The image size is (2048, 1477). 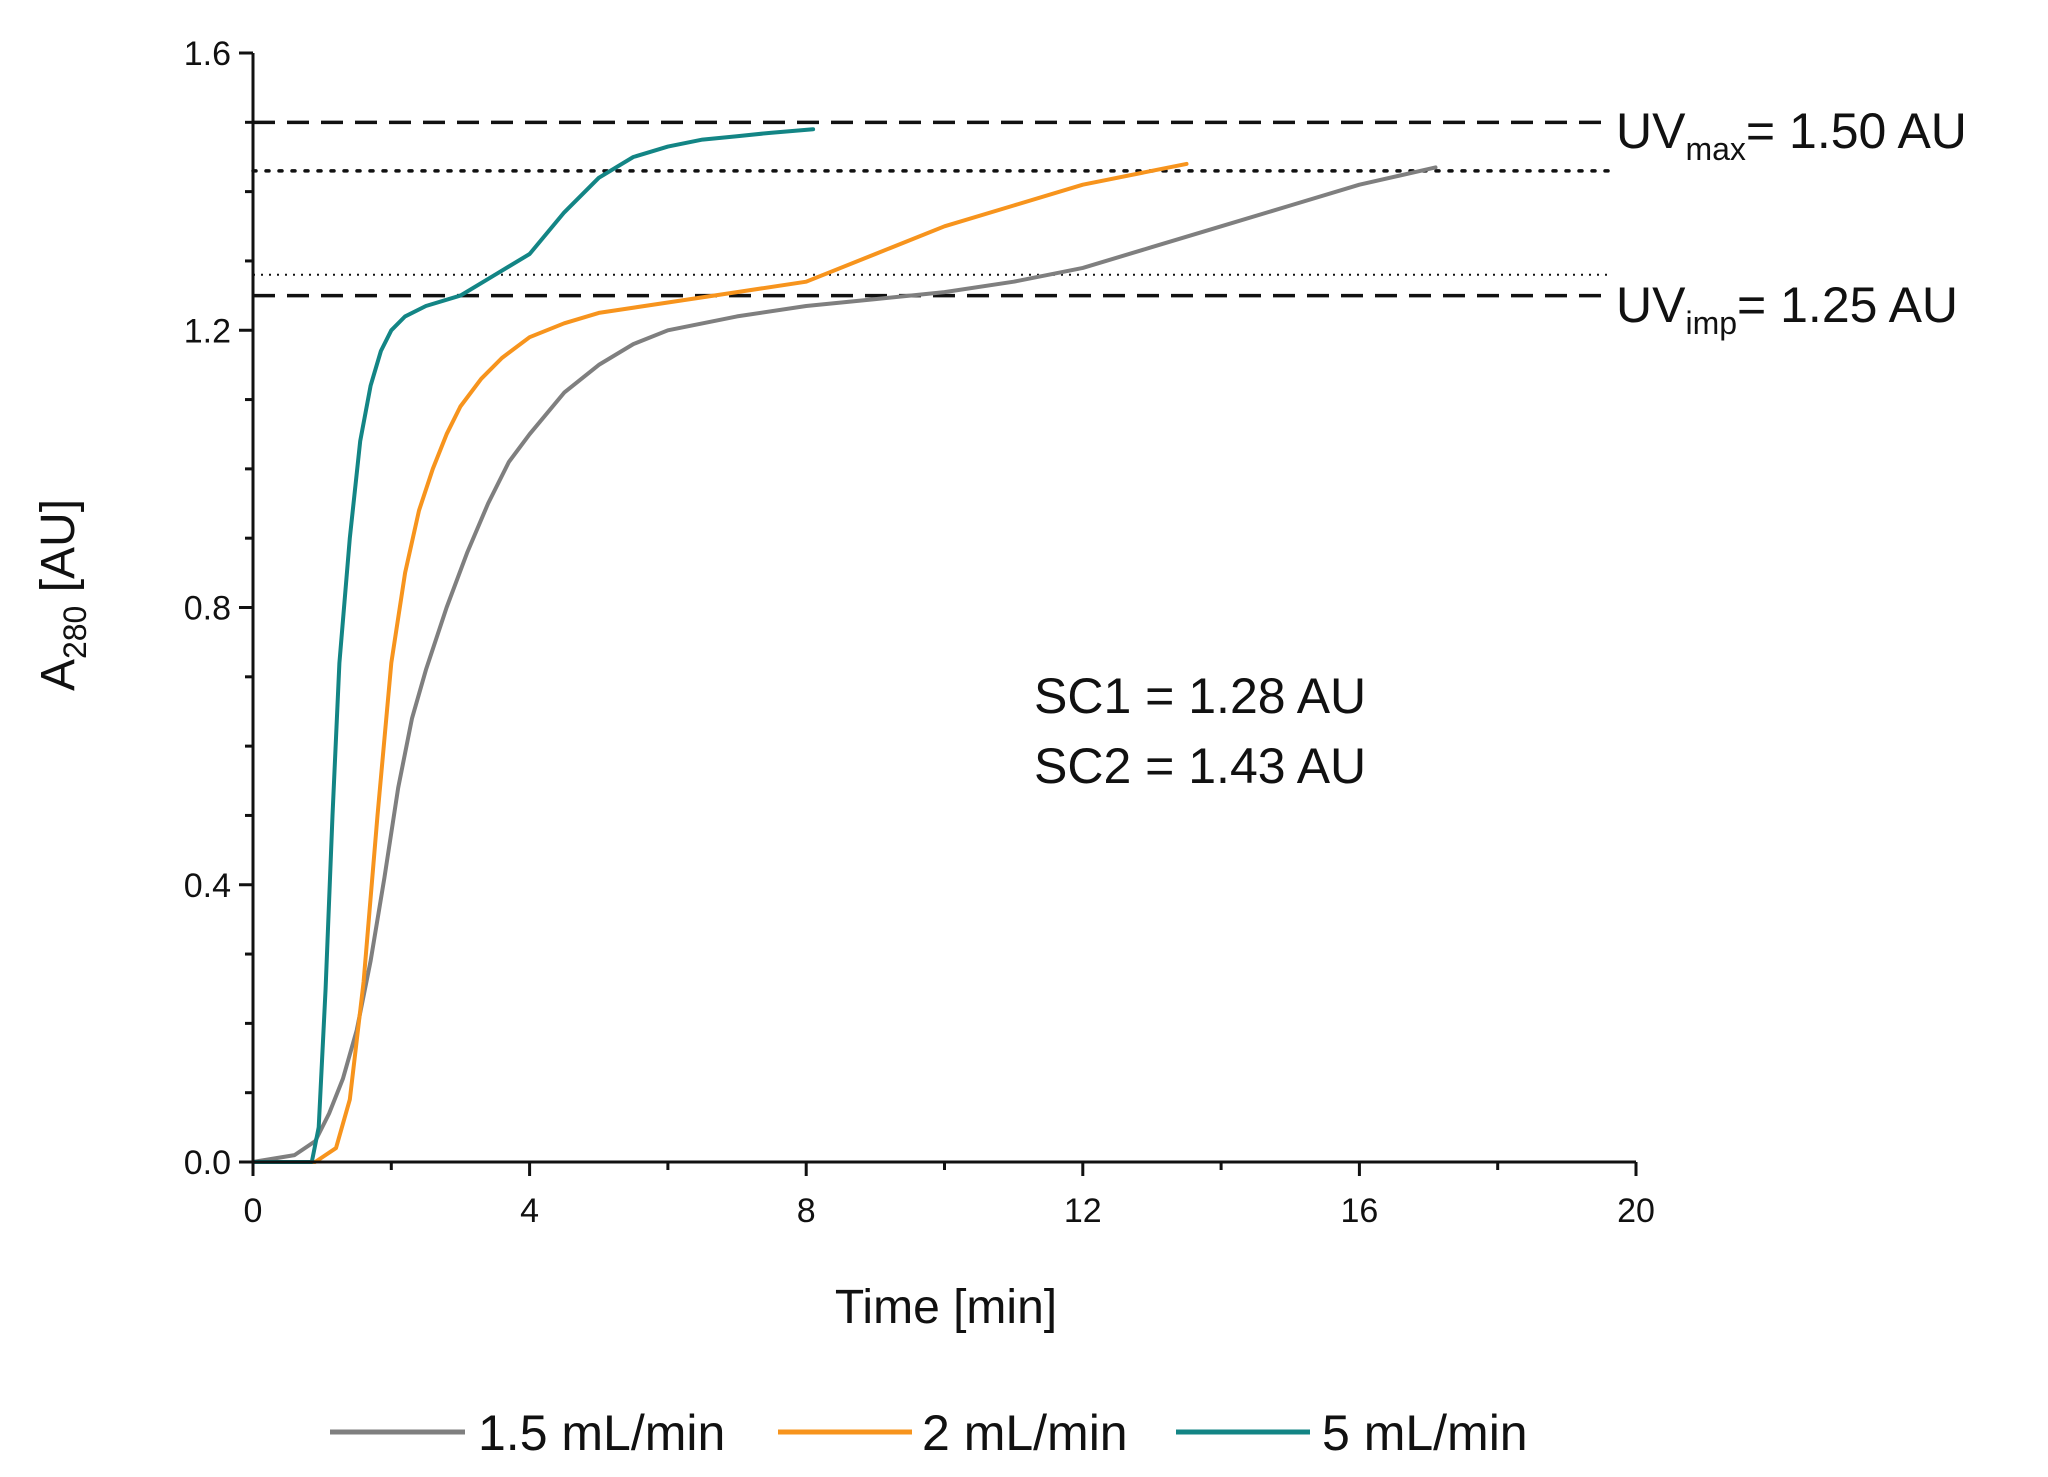 I want to click on y-axis-title-main: A, so click(x=58, y=675).